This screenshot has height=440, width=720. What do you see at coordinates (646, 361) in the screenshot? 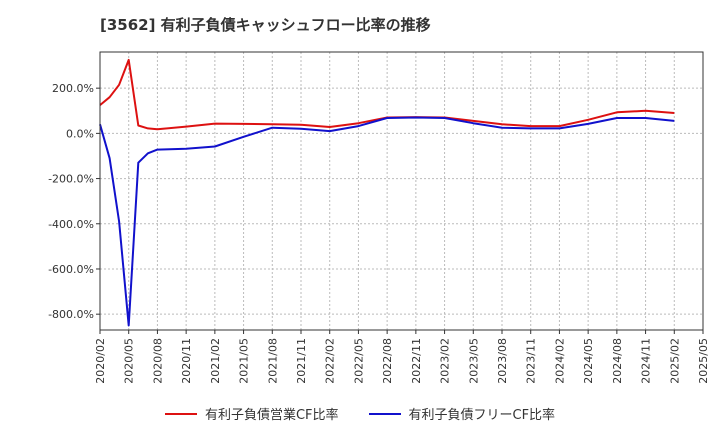
I see `x-tick-label: 2024/11` at bounding box center [646, 361].